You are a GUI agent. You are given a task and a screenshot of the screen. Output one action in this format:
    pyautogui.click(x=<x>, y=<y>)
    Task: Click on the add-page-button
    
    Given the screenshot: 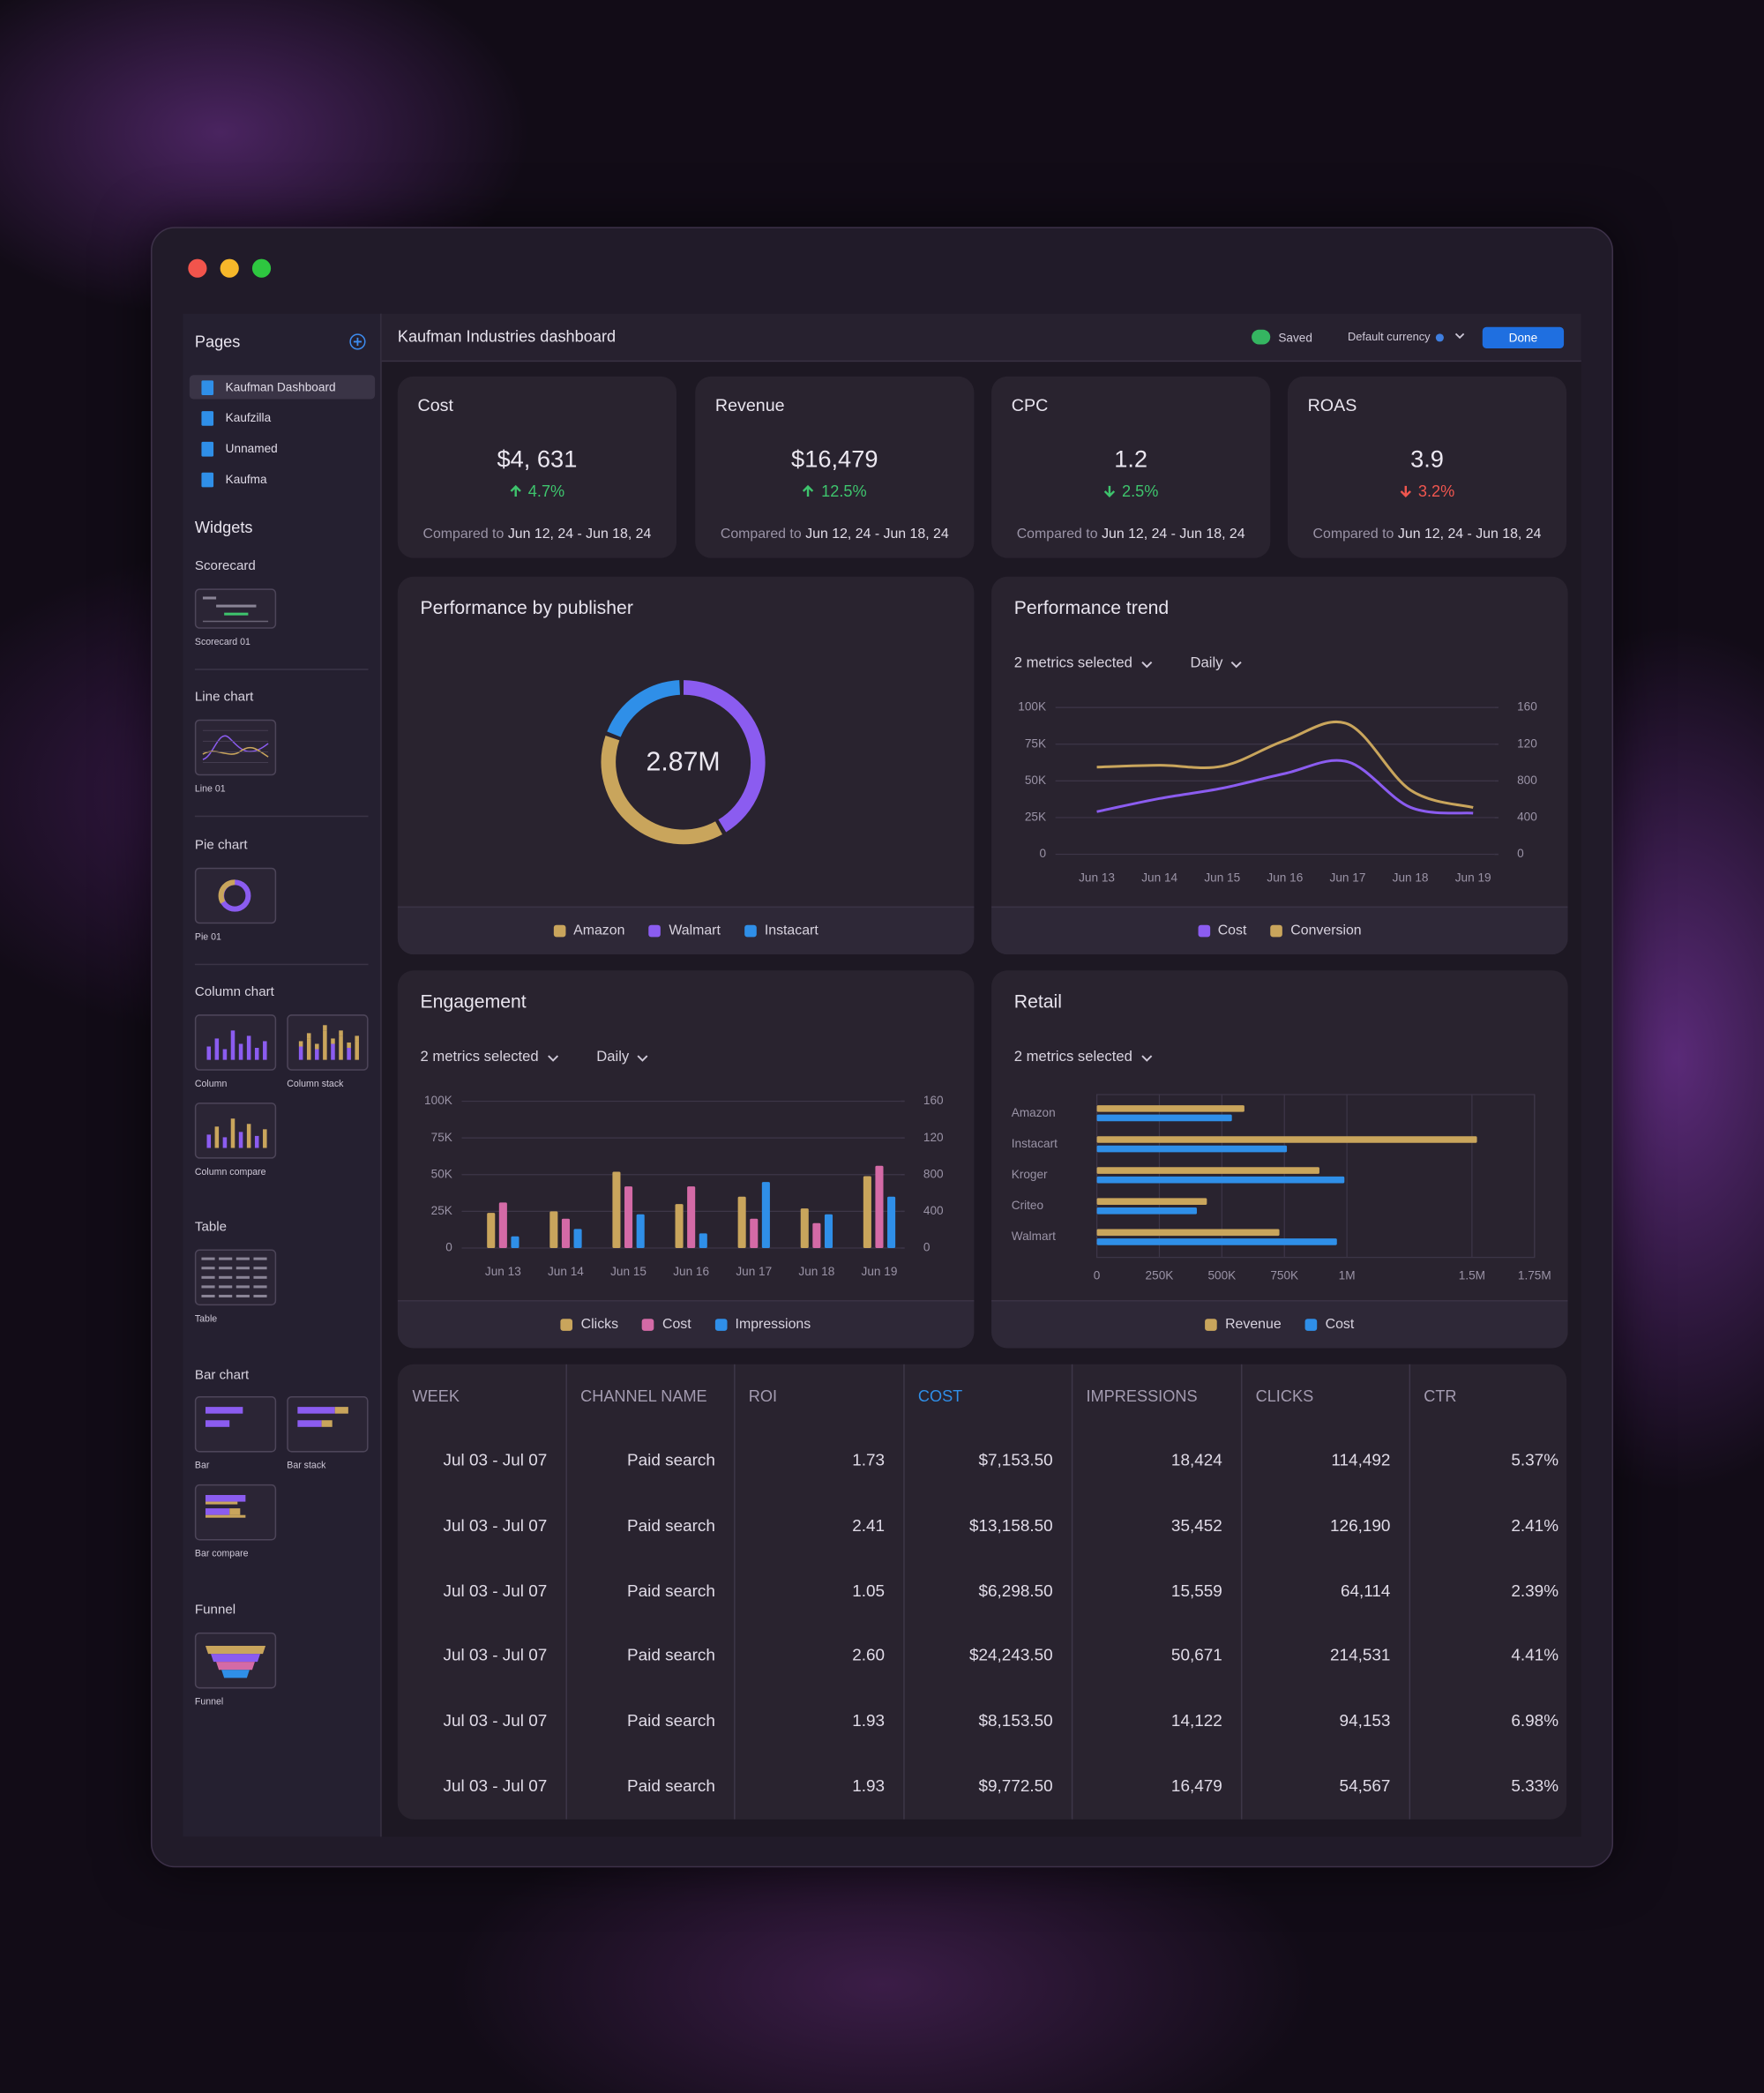 What is the action you would take?
    pyautogui.click(x=357, y=341)
    